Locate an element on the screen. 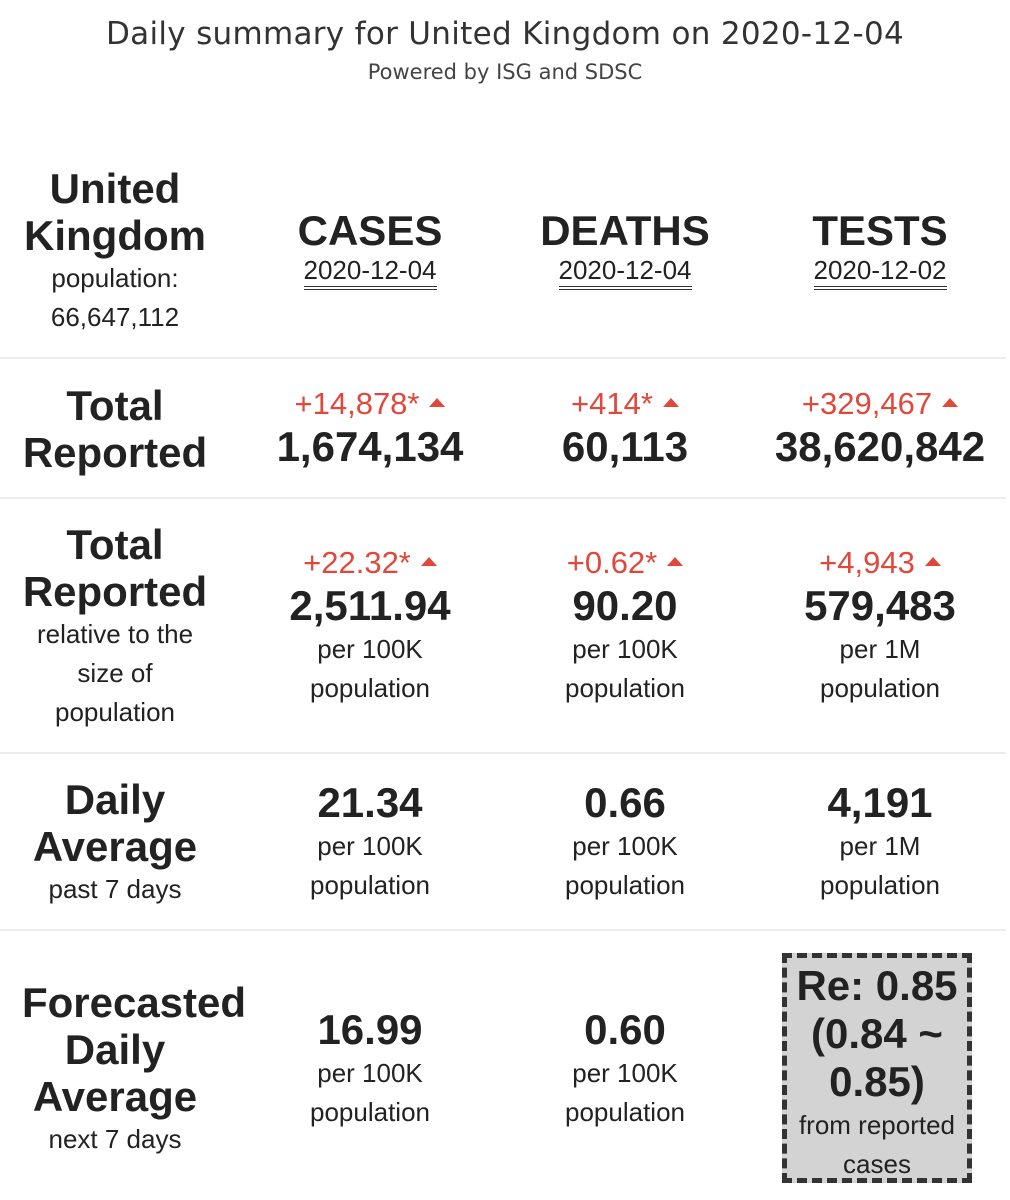  cases-date: 2020-12-04 is located at coordinates (370, 272).